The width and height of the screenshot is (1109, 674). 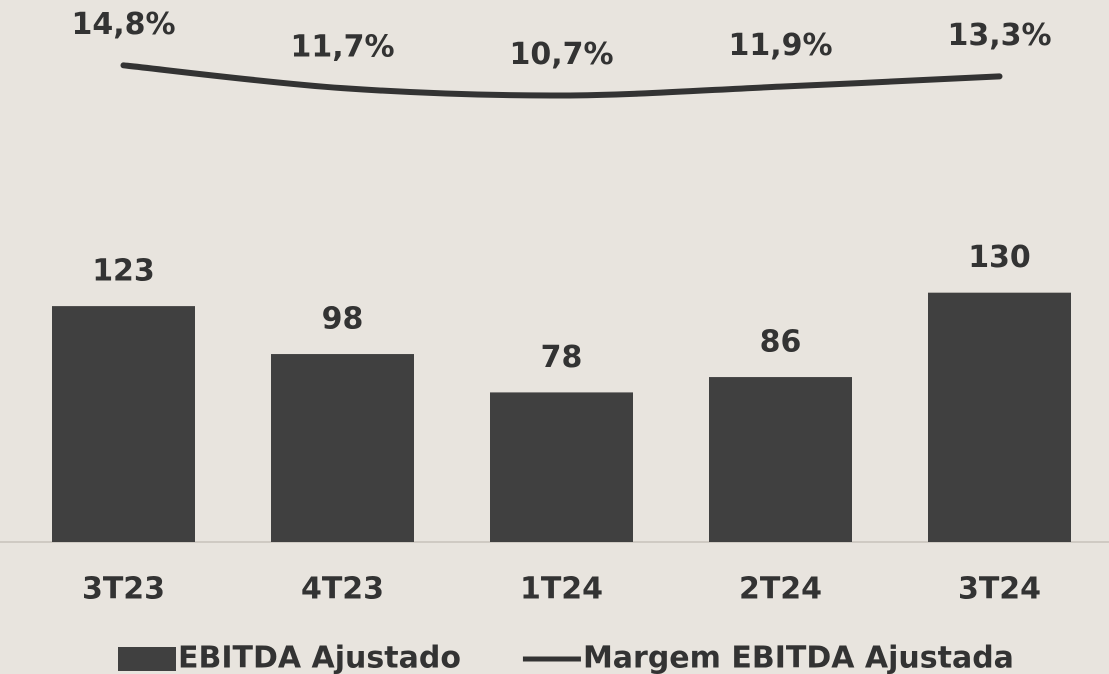 I want to click on x-tick-label: 3T24, so click(x=999, y=589).